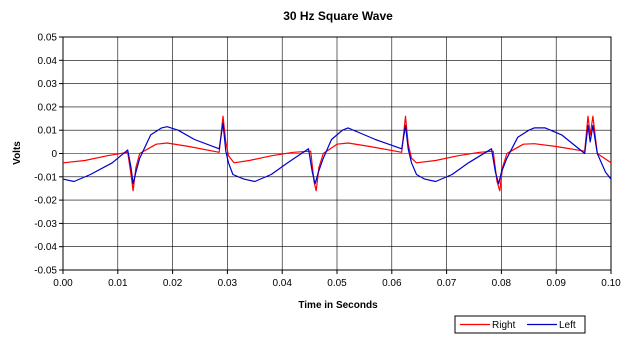  I want to click on y-tick-label: 0.03, so click(48, 84).